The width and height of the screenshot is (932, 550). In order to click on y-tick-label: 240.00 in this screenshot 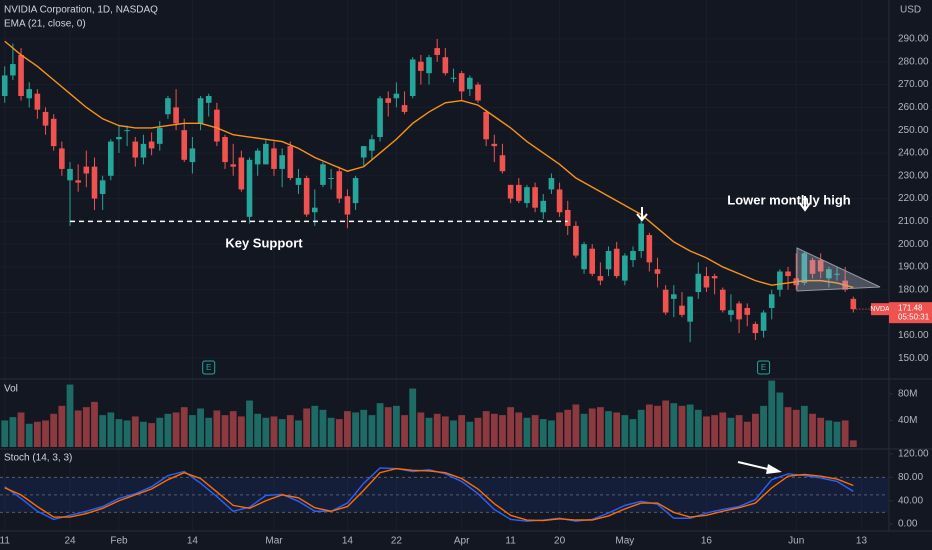, I will do `click(913, 153)`.